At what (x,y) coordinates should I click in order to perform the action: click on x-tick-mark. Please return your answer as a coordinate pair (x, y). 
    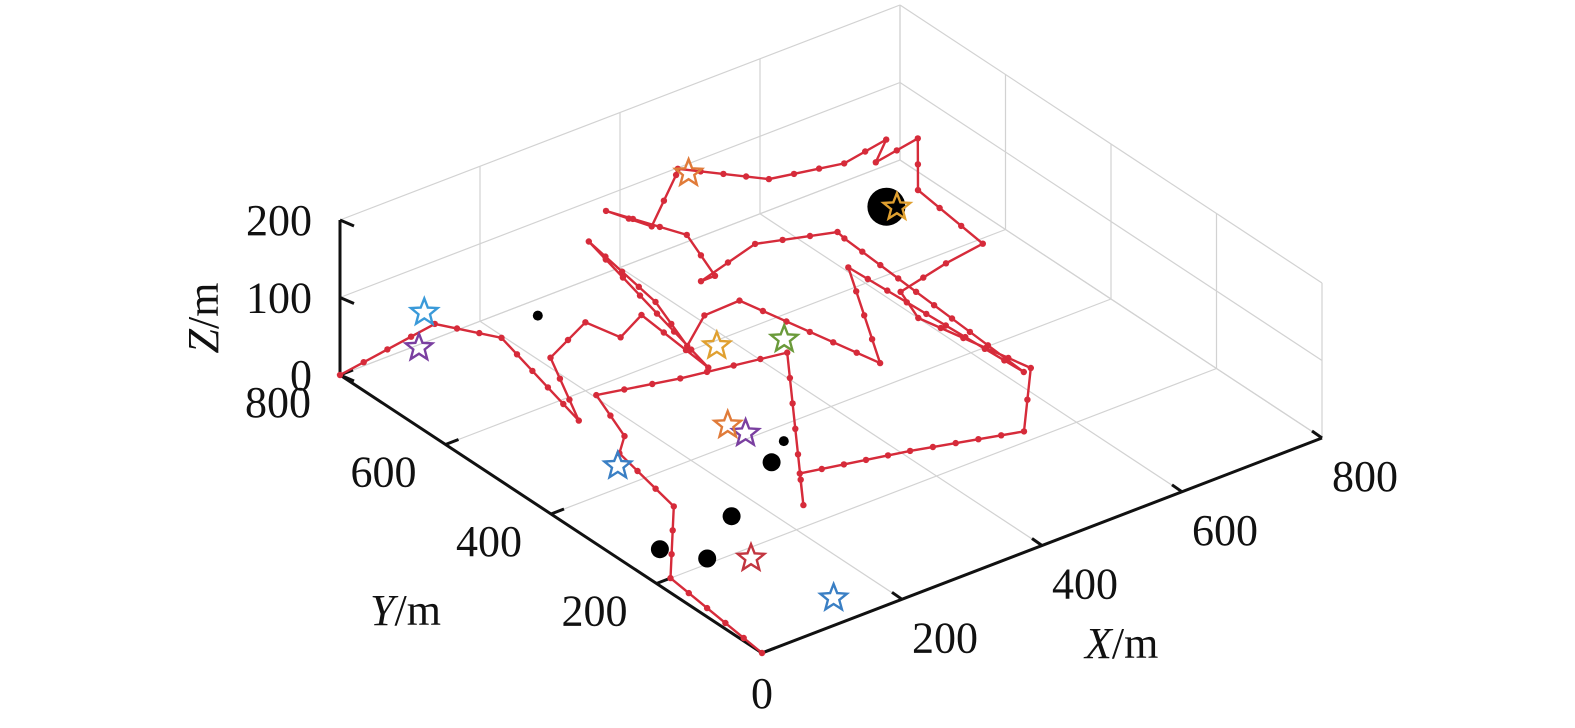
    Looking at the image, I should click on (1317, 434).